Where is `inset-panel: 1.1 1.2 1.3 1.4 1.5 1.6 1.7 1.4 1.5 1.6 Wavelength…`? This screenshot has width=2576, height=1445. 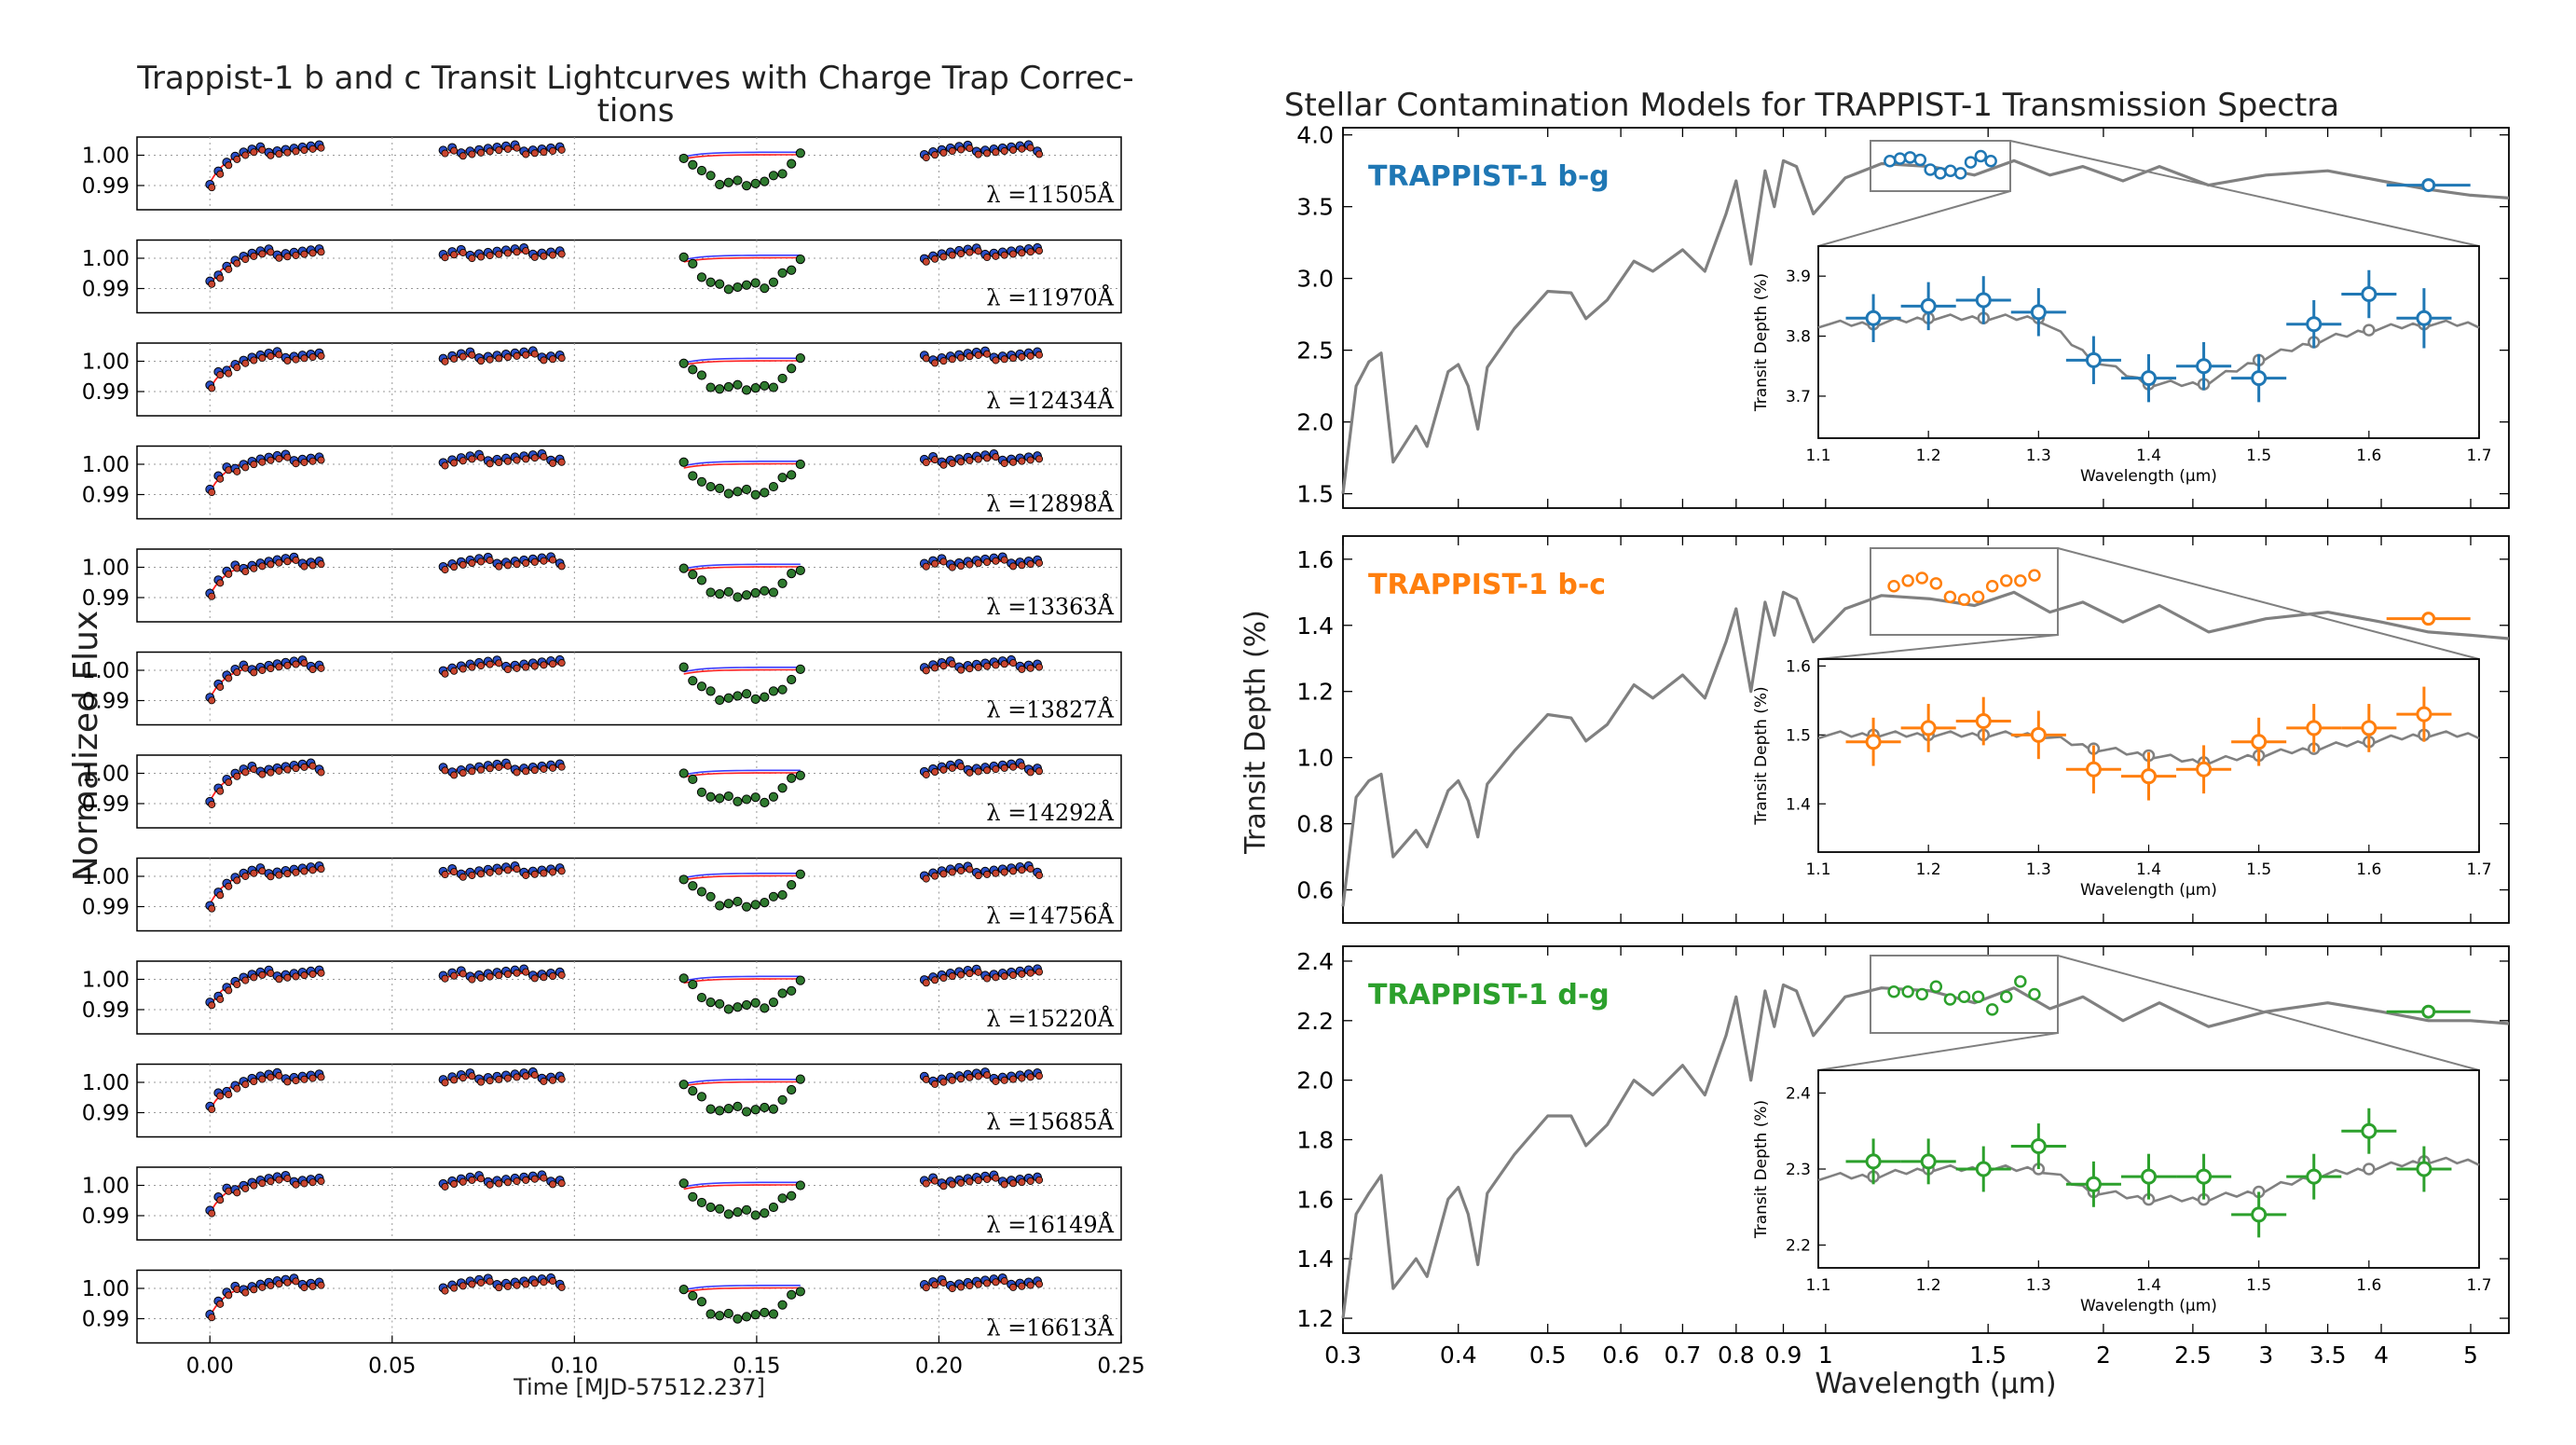 inset-panel: 1.1 1.2 1.3 1.4 1.5 1.6 1.7 1.4 1.5 1.6 Wavelength… is located at coordinates (2122, 778).